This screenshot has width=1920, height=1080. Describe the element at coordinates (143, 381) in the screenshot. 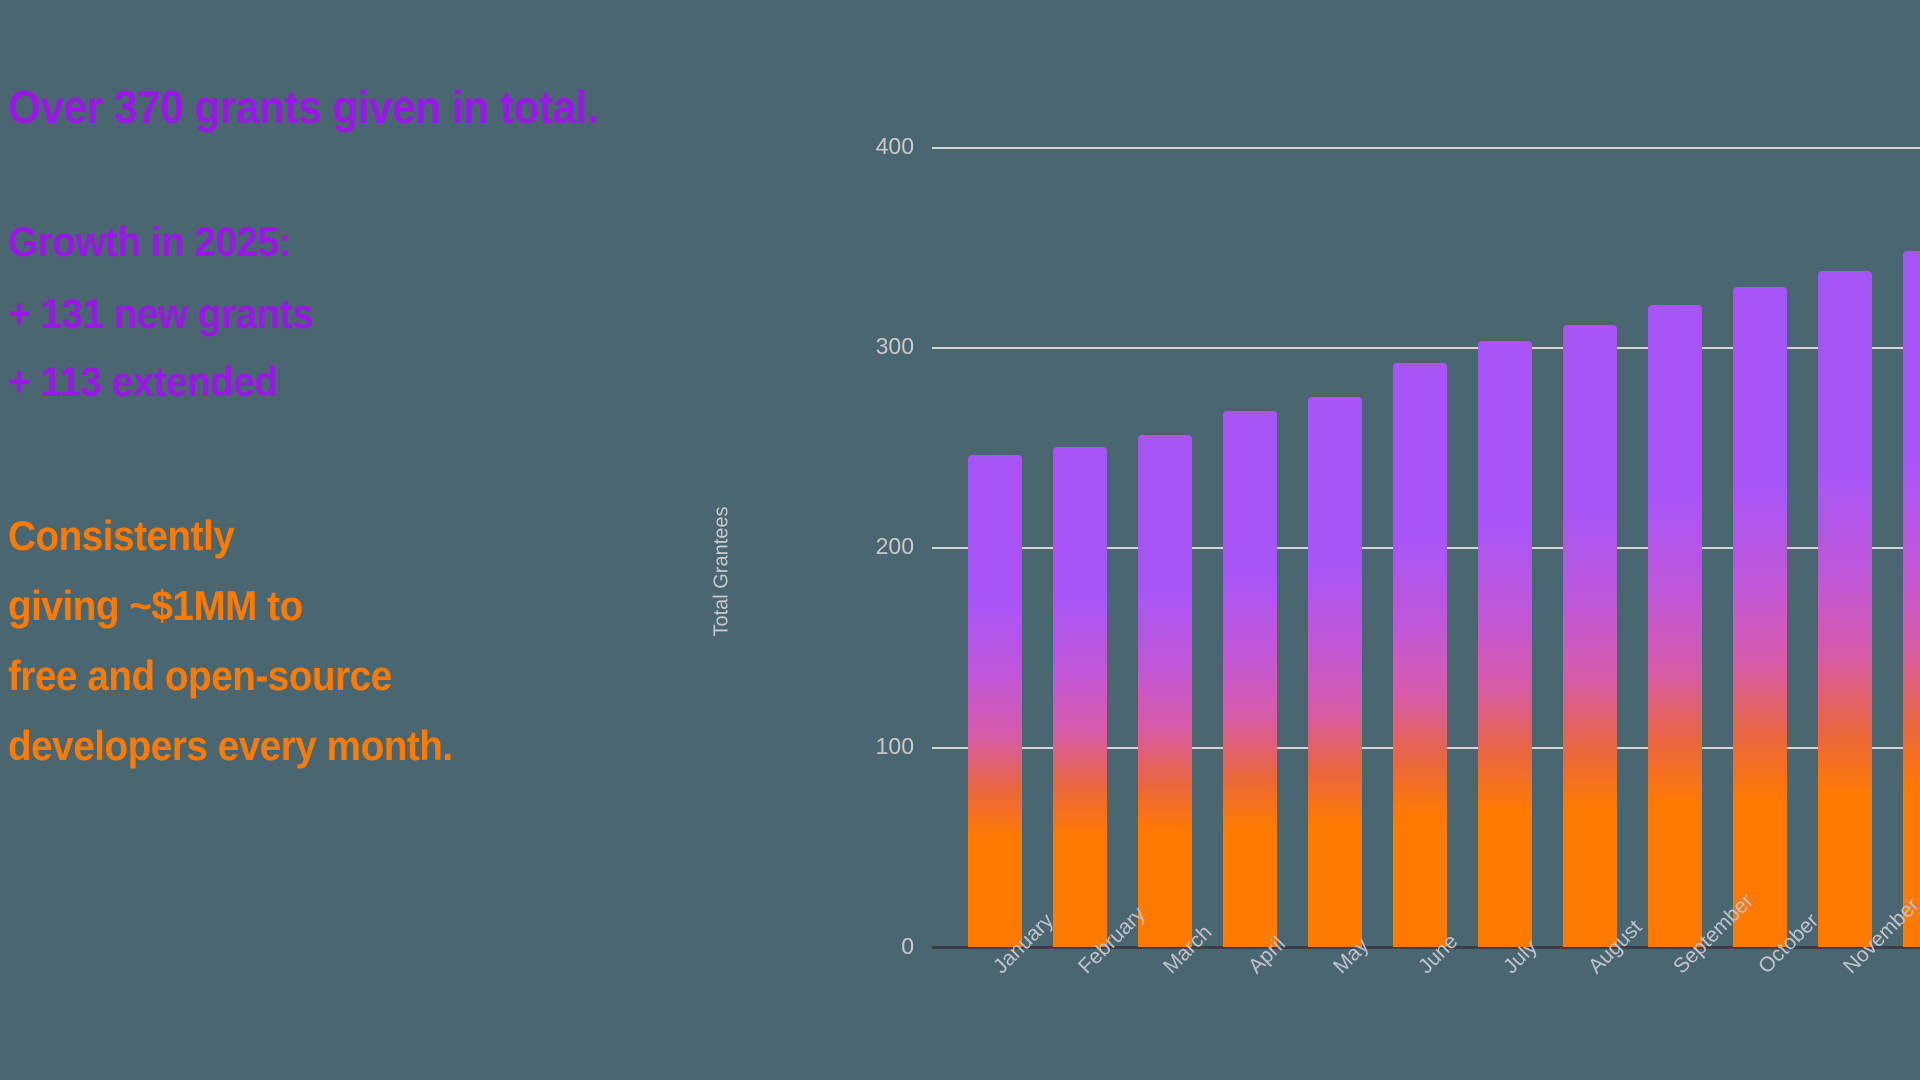

I see `callout-extended-grants: + 113 extended` at that location.